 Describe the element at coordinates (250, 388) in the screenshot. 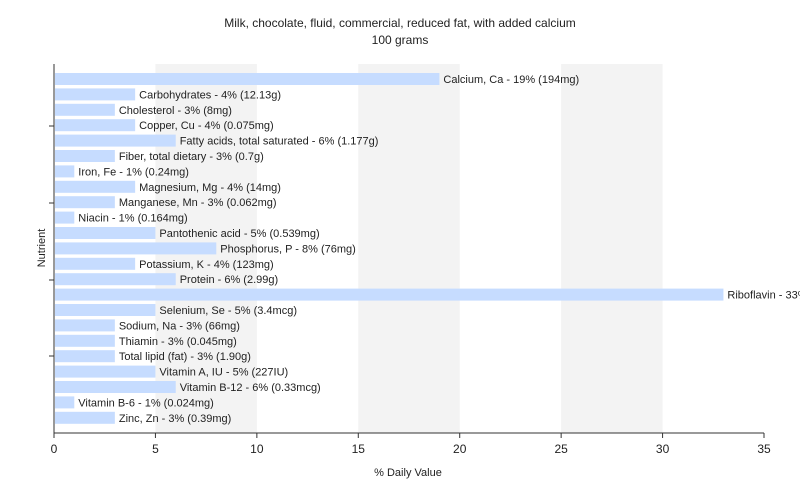

I see `bar-label: Vitamin B-12 - 6% (0.33mcg)` at that location.